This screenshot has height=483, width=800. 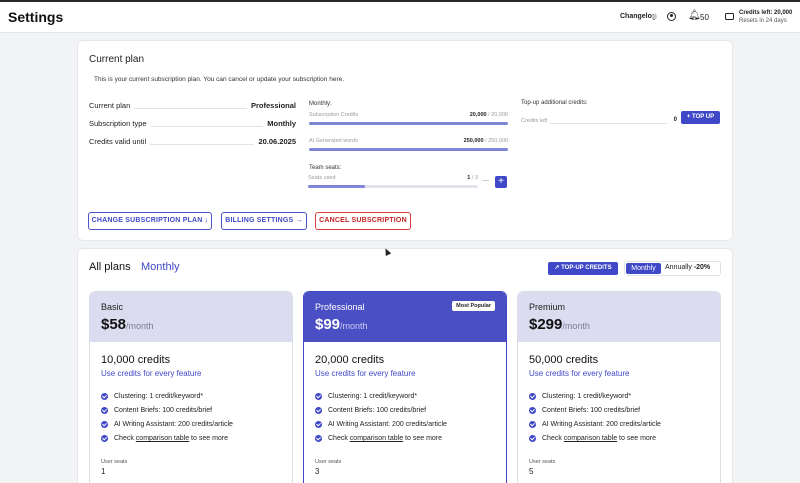 What do you see at coordinates (192, 124) in the screenshot?
I see `subscription-type-row: Subscription type Monthly` at bounding box center [192, 124].